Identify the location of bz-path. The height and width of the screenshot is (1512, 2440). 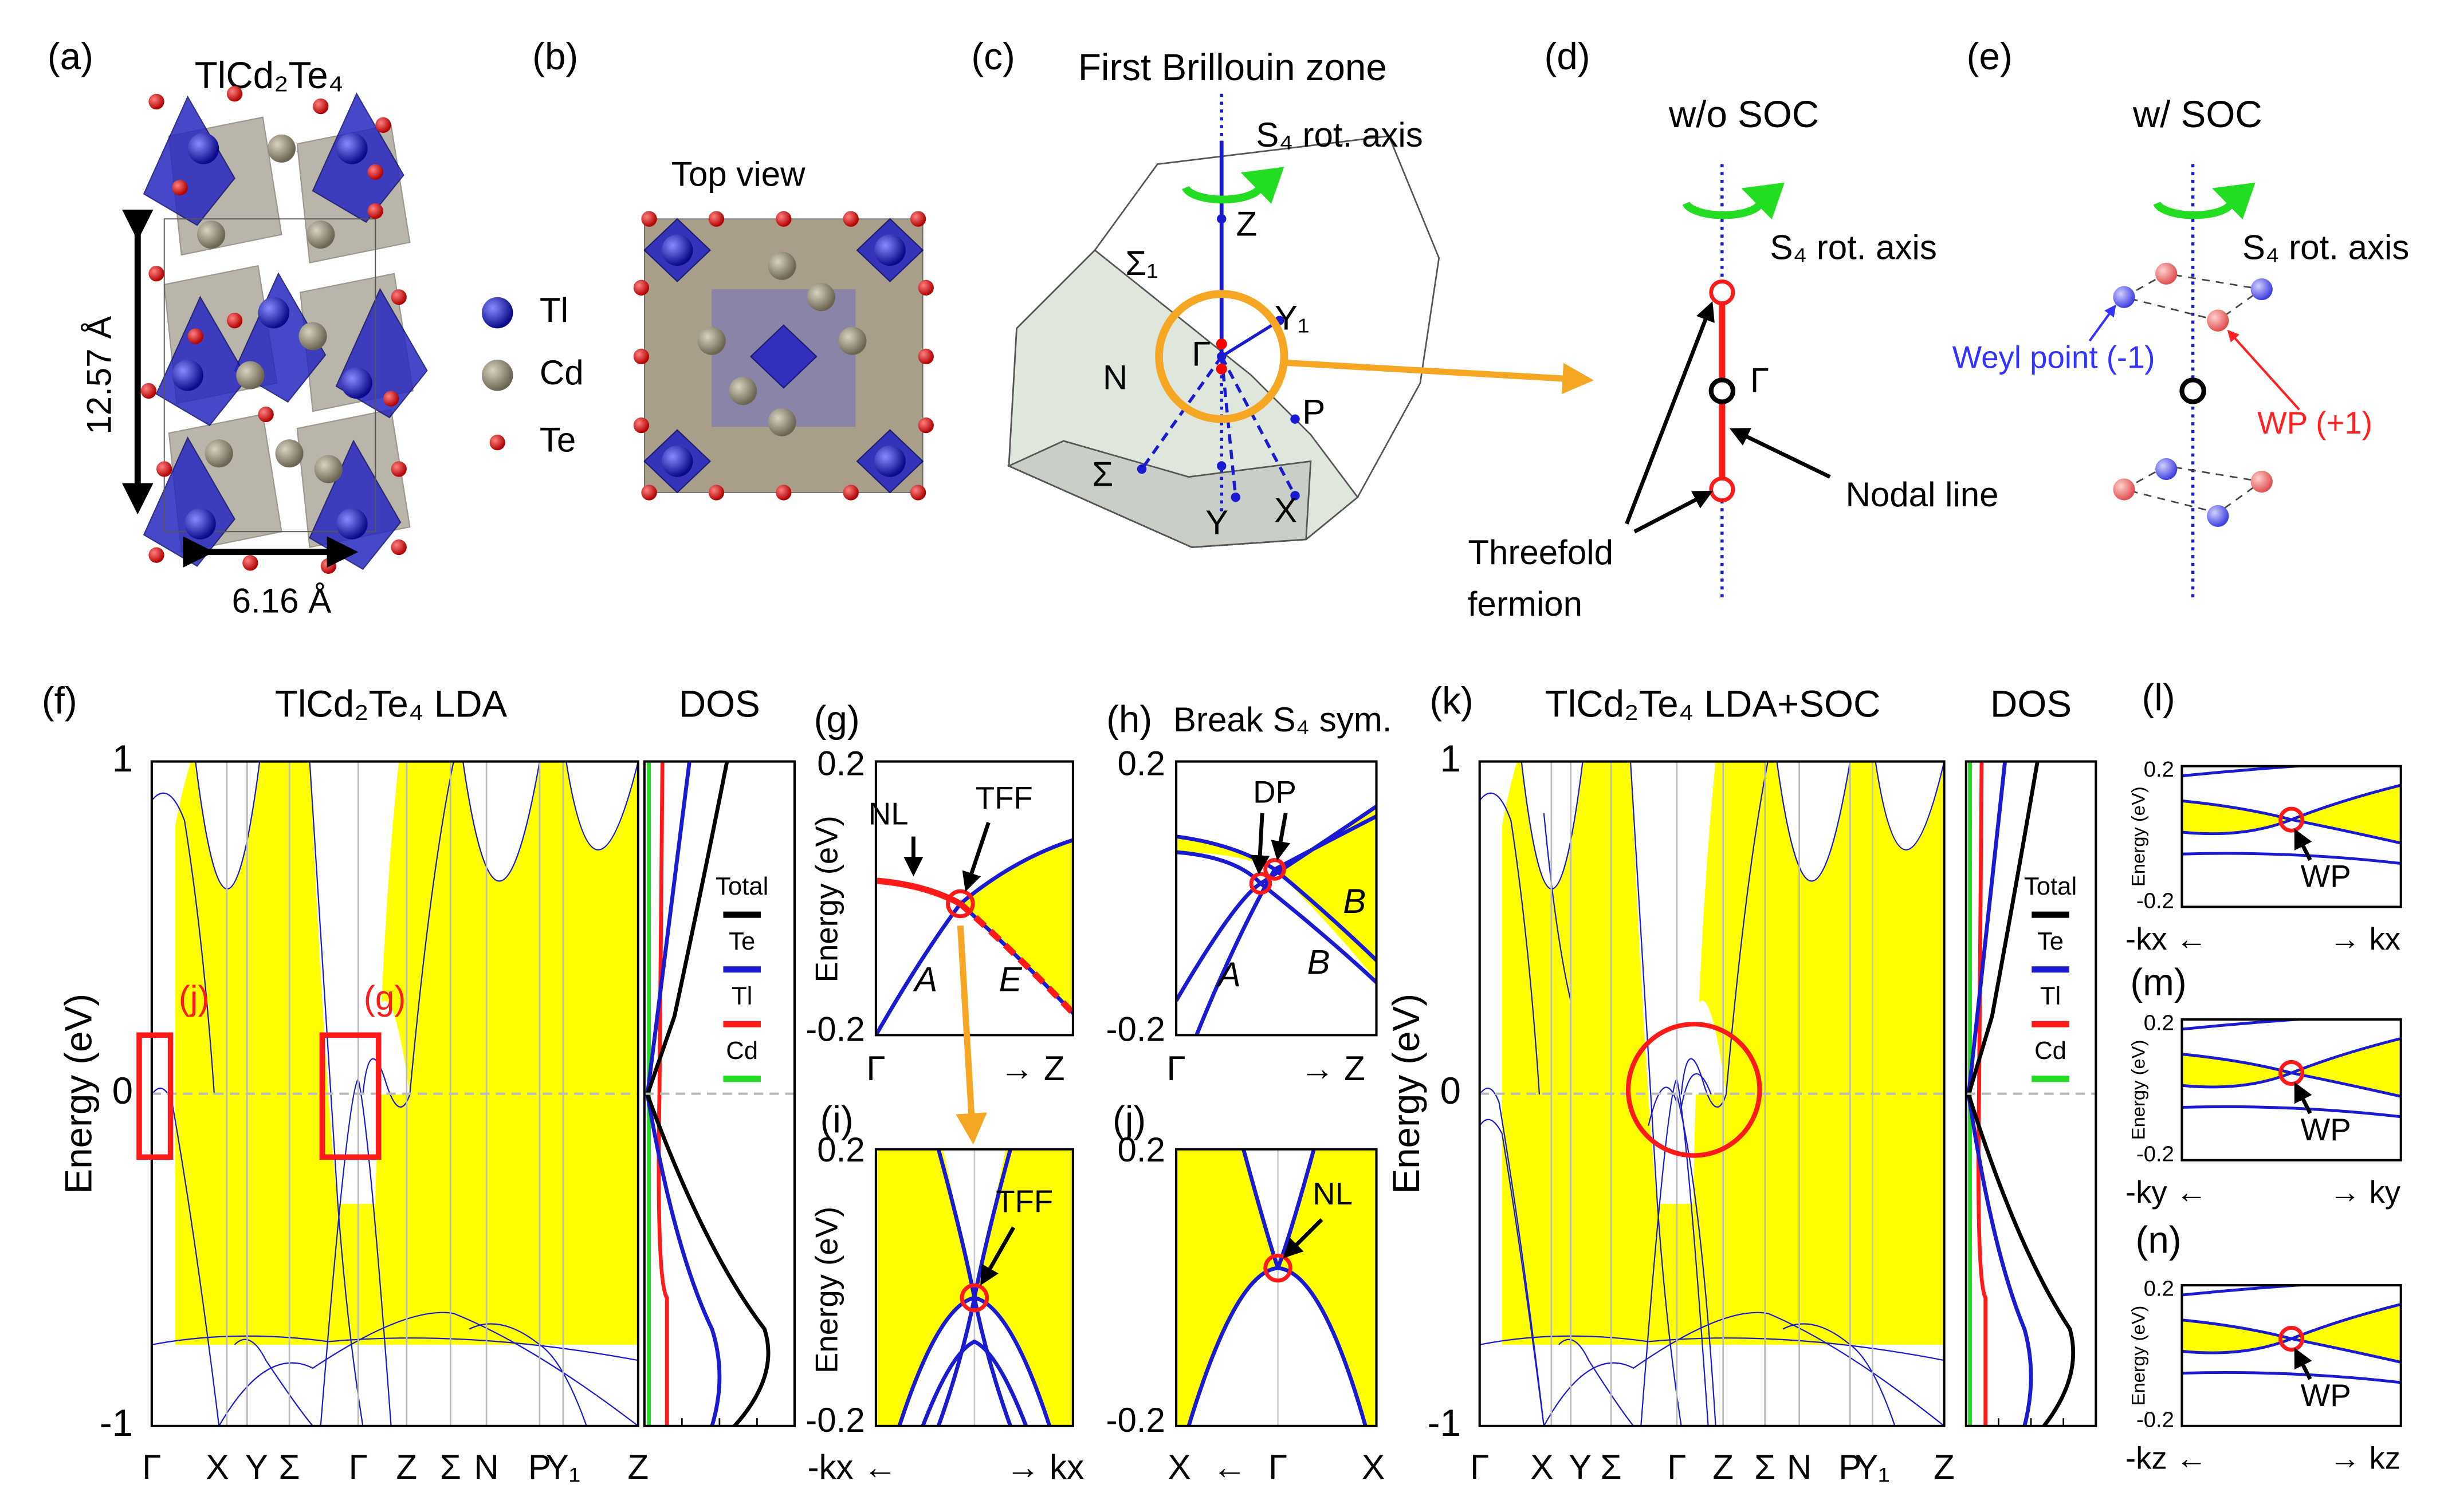
(1258, 426).